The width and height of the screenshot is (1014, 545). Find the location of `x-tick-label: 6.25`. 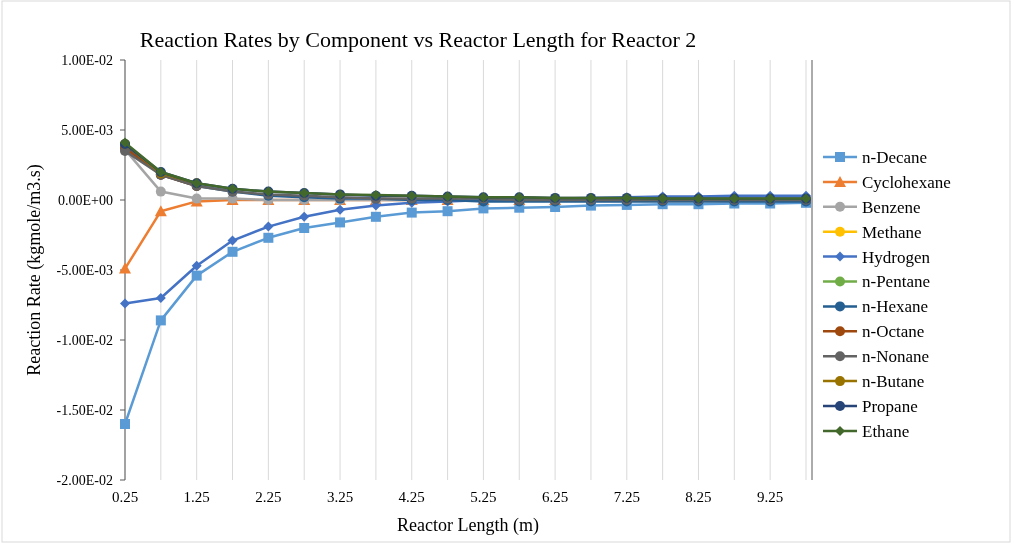

x-tick-label: 6.25 is located at coordinates (555, 497).